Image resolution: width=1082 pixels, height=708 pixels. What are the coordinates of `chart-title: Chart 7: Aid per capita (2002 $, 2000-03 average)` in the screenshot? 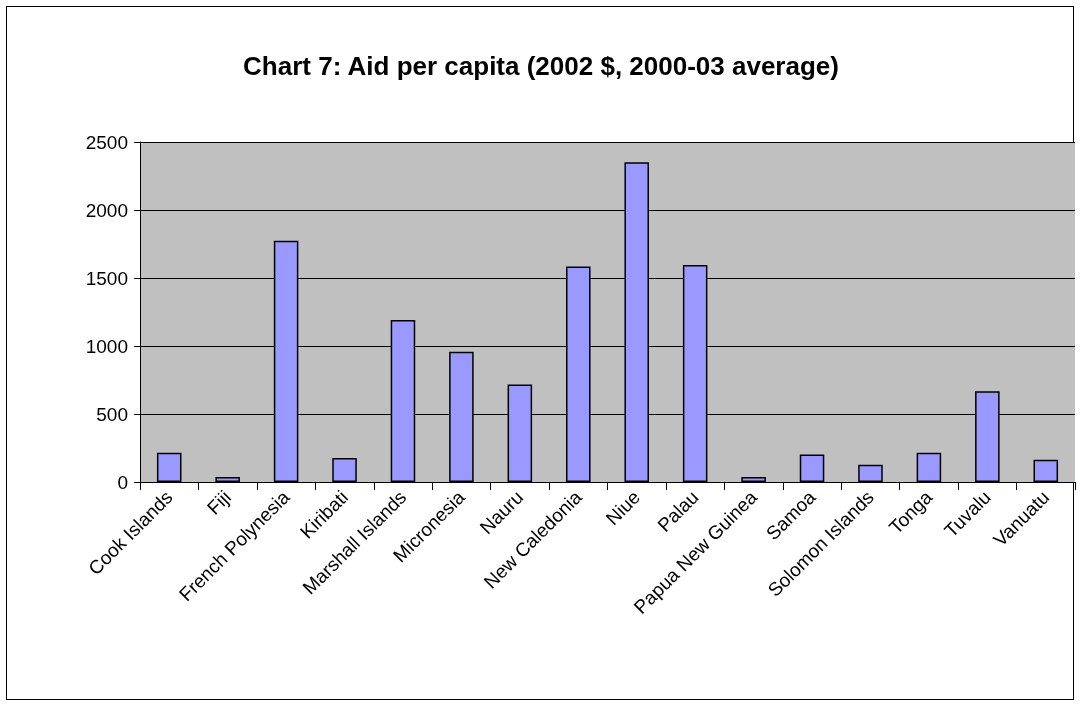 It's located at (541, 66).